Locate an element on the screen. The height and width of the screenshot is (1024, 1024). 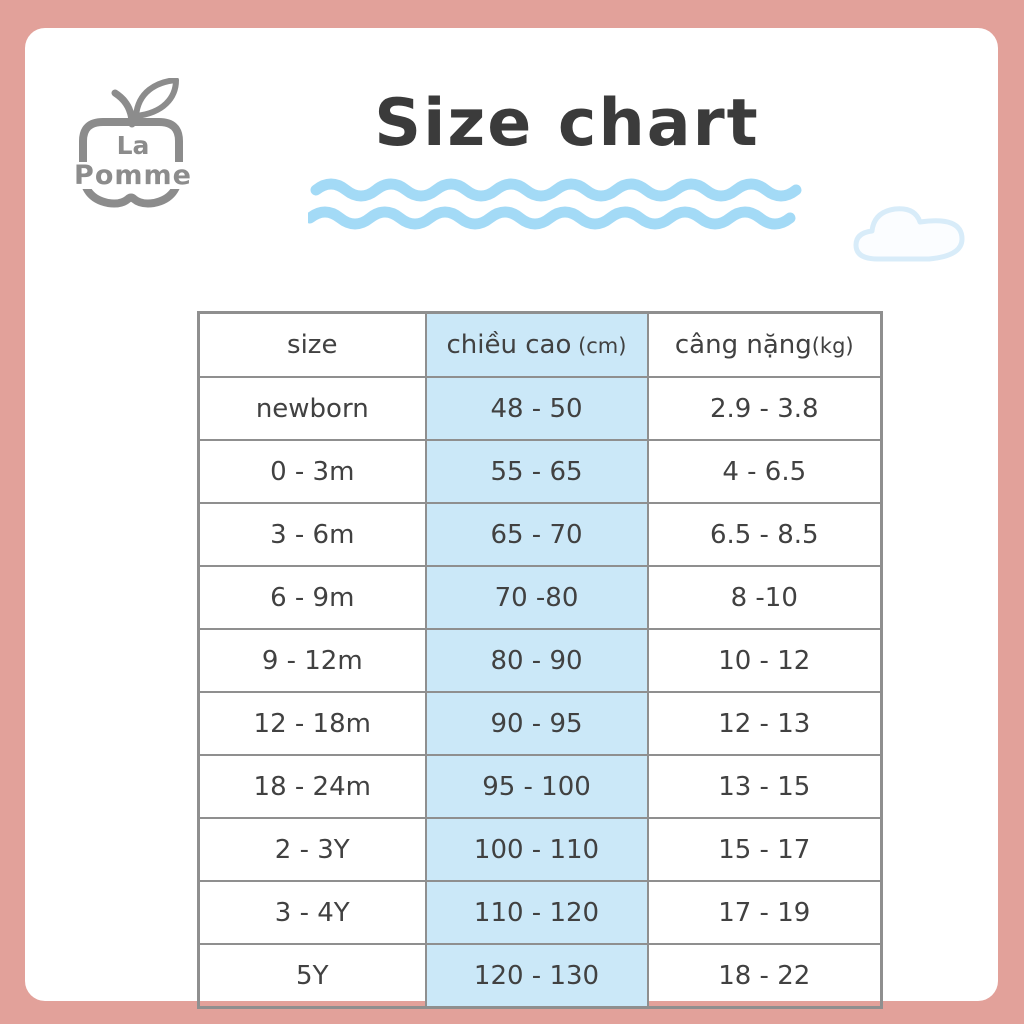
cell-weight: 13 - 15 is located at coordinates (764, 786).